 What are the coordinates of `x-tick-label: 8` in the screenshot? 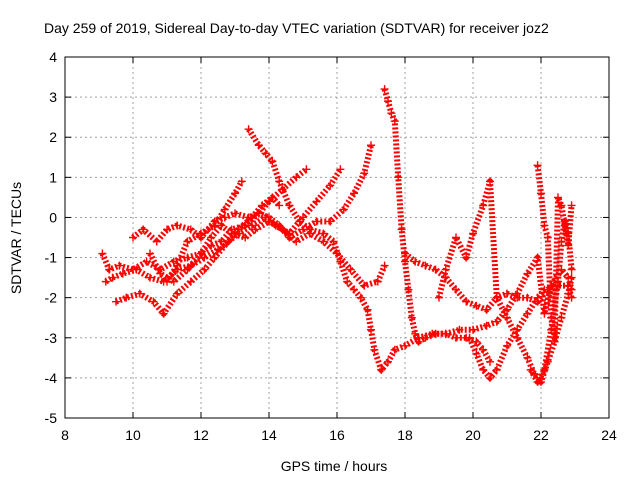 It's located at (65, 435).